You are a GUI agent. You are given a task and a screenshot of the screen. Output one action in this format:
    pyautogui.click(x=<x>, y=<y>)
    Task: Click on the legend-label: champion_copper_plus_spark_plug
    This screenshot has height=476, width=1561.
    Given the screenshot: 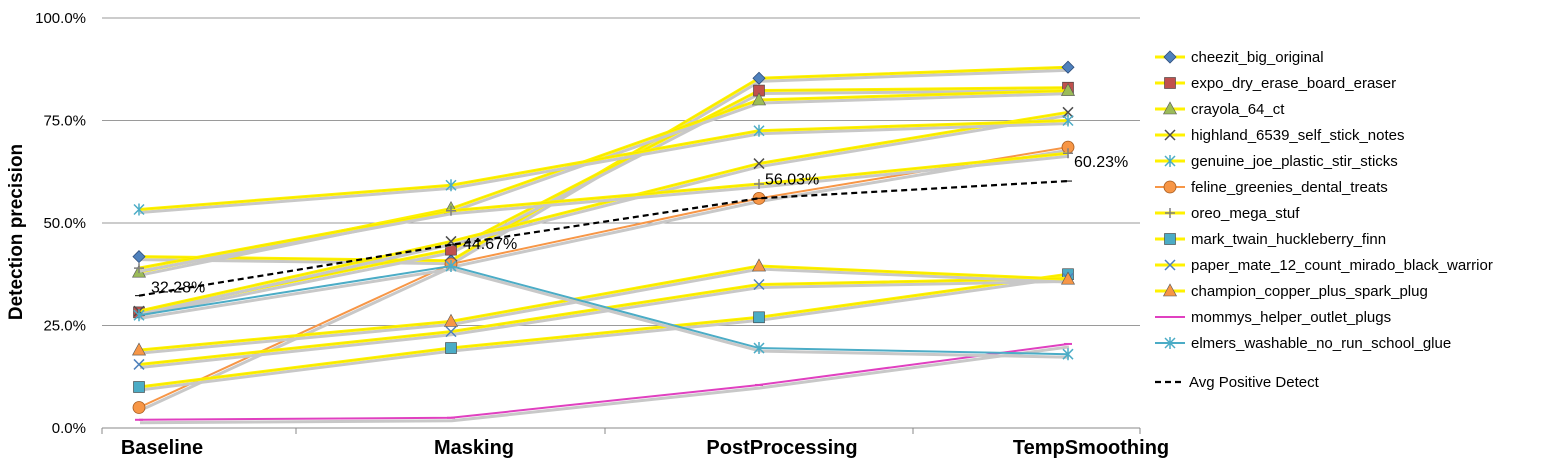 What is the action you would take?
    pyautogui.click(x=1309, y=291)
    